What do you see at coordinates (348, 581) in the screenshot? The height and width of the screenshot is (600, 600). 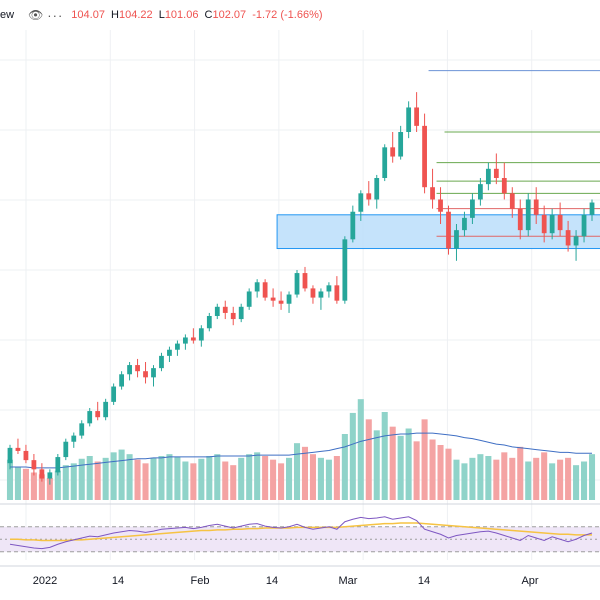 I see `time-axis-label: Mar` at bounding box center [348, 581].